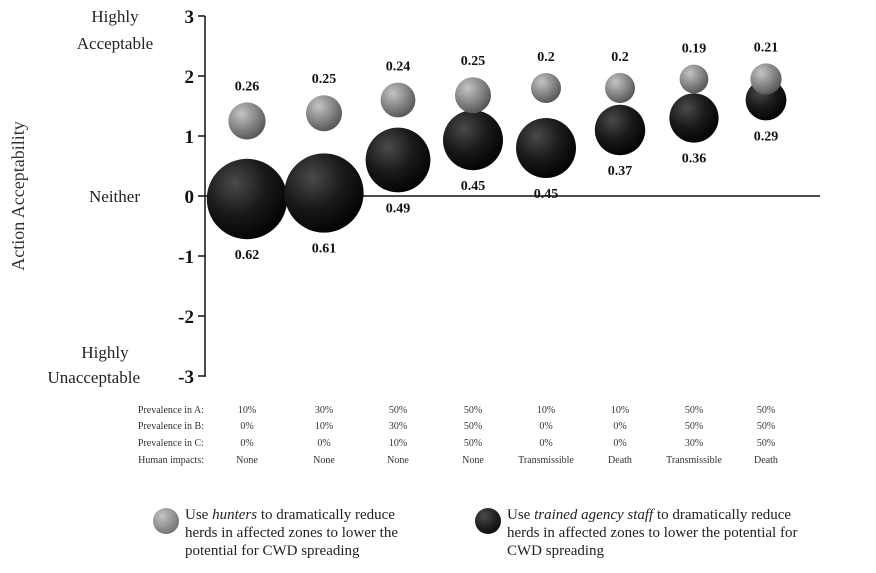 This screenshot has width=876, height=573. What do you see at coordinates (272, 551) in the screenshot?
I see `legend-text: potential for CWD spreading` at bounding box center [272, 551].